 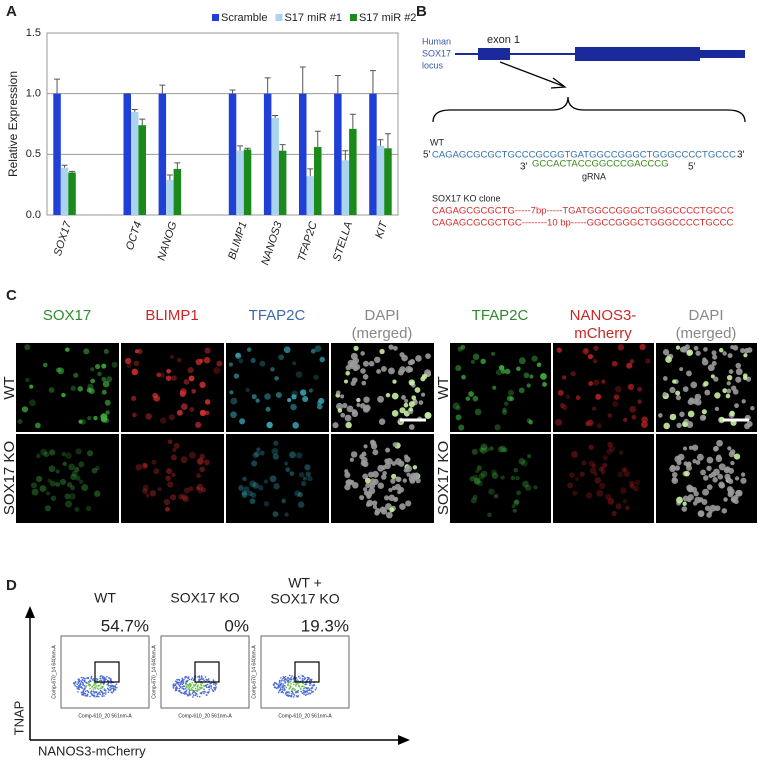 I want to click on flow-axis-label: Comp-670_14 640nm-A, so click(x=154, y=672).